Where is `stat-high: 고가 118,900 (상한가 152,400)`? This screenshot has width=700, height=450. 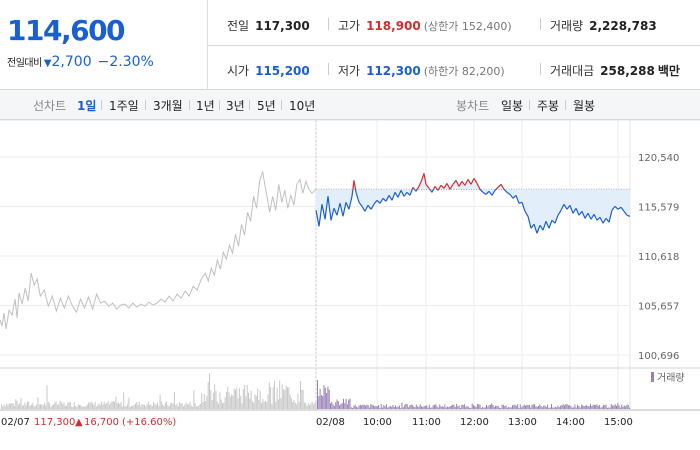 stat-high: 고가 118,900 (상한가 152,400) is located at coordinates (425, 25).